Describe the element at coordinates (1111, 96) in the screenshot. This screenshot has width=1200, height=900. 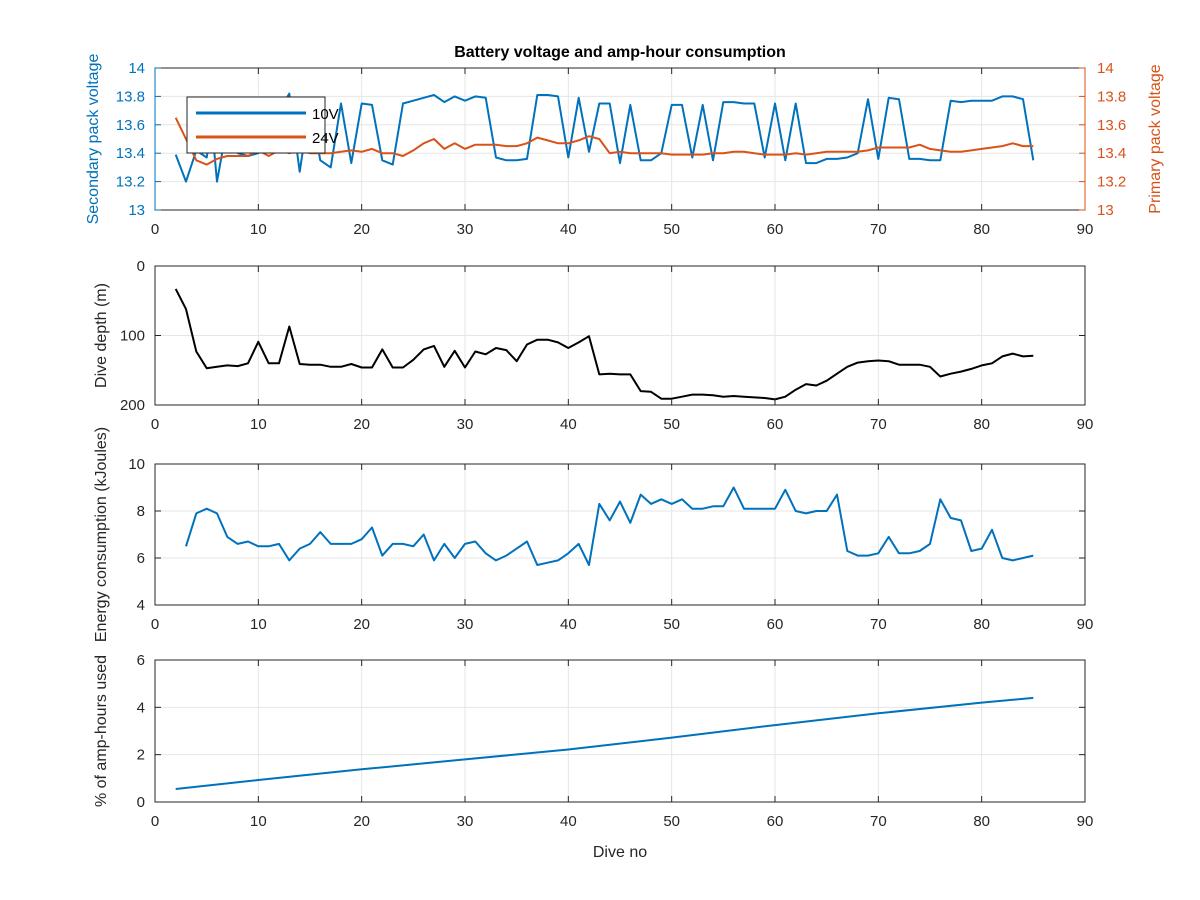
I see `y-tick-label-right: 13.8` at that location.